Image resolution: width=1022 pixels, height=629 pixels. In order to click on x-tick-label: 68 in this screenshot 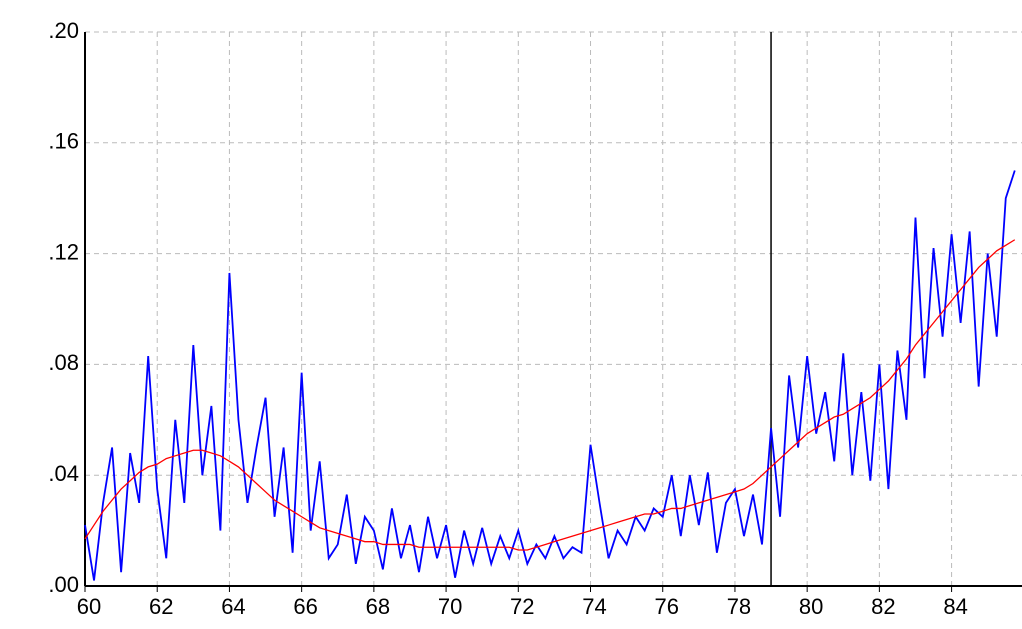, I will do `click(378, 606)`.